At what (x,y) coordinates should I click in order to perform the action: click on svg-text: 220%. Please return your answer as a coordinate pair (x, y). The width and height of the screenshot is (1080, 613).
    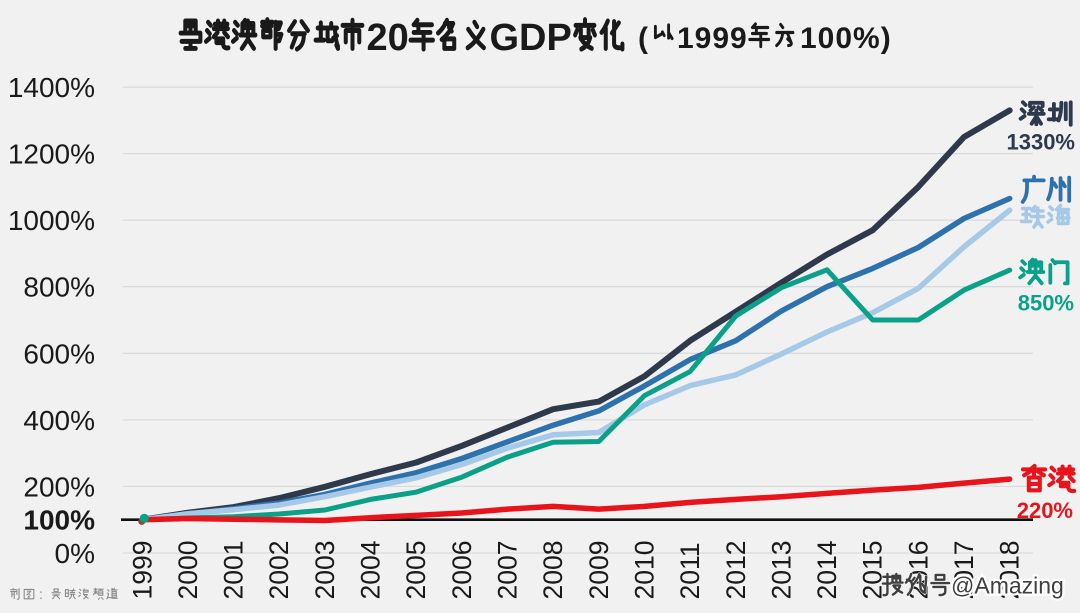
    Looking at the image, I should click on (1045, 510).